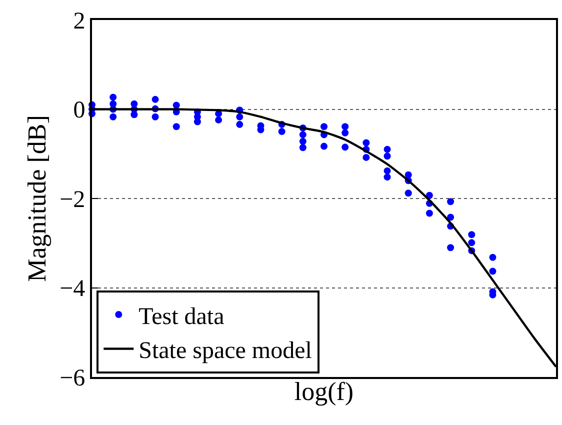  Describe the element at coordinates (73, 289) in the screenshot. I see `y-tick-label: −4` at that location.